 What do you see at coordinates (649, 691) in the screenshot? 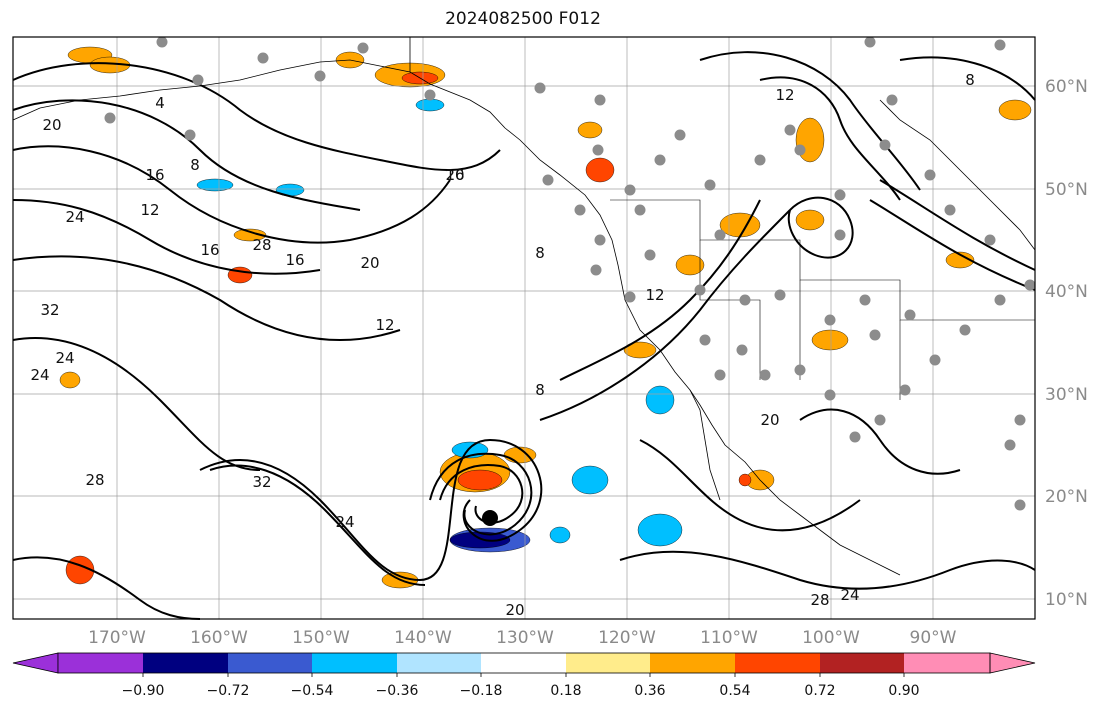
I see `colorbar-tick-label: 0.36` at bounding box center [649, 691].